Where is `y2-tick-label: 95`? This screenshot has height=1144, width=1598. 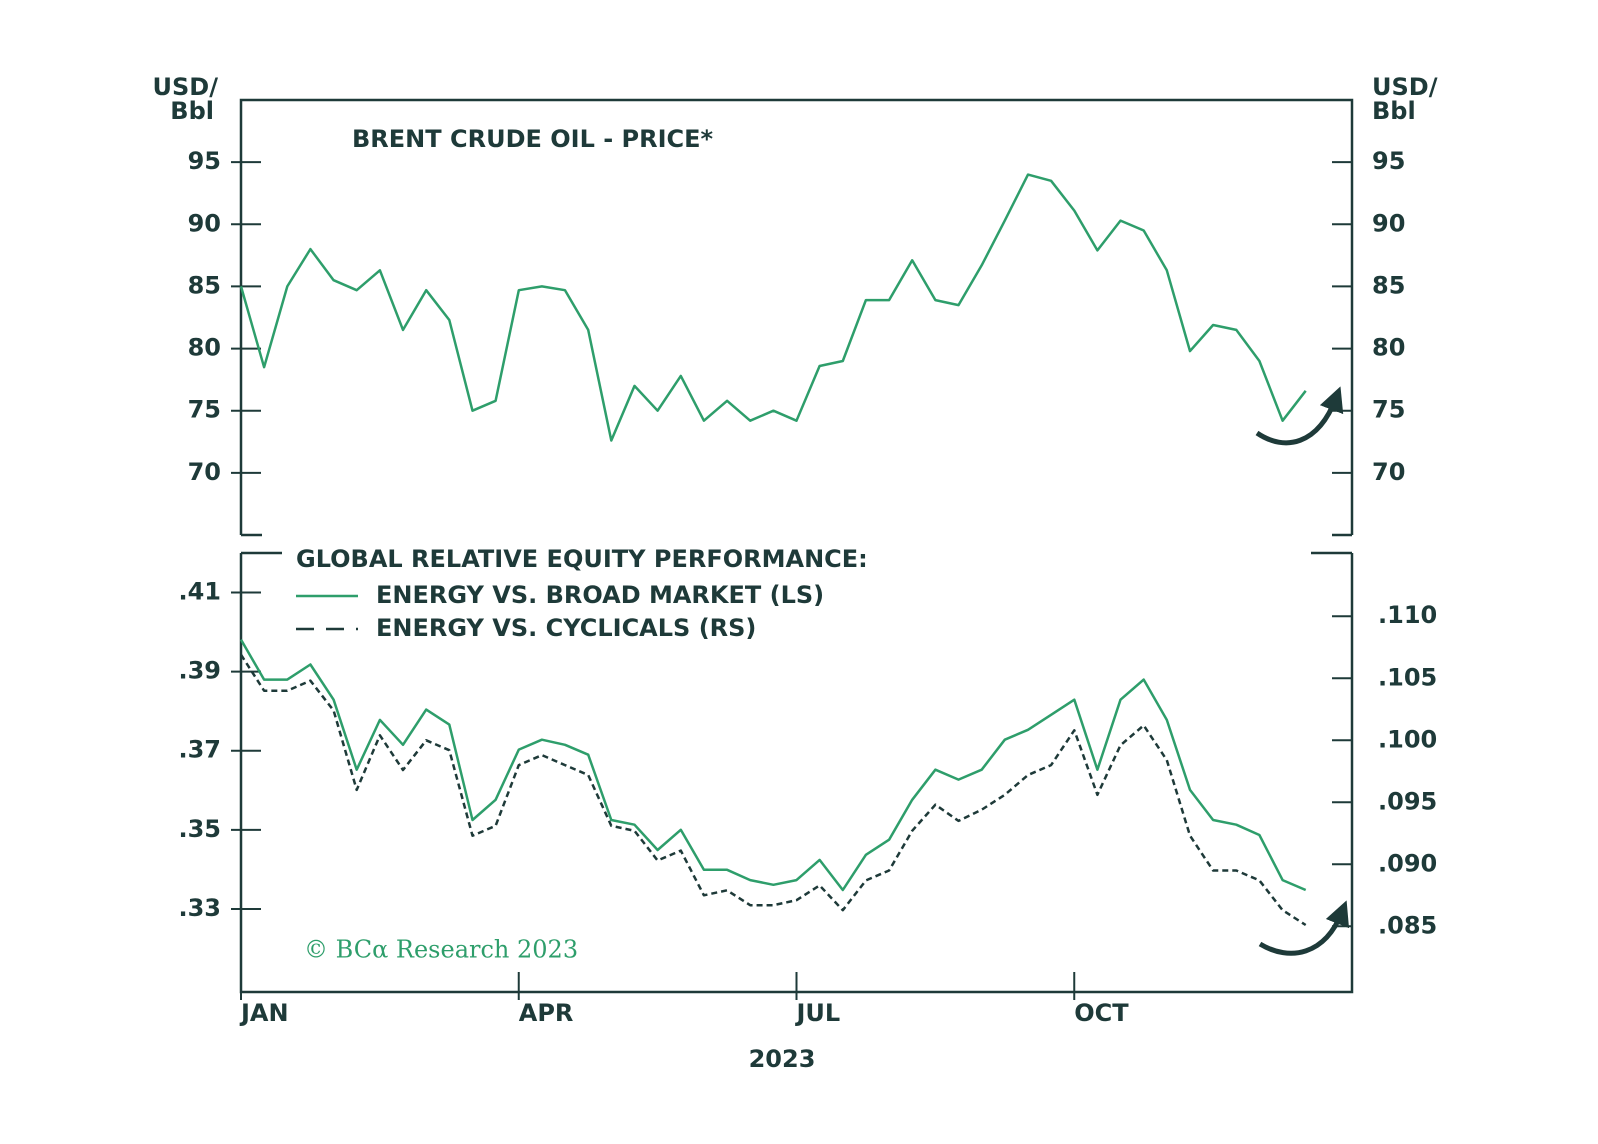
y2-tick-label: 95 is located at coordinates (1388, 161).